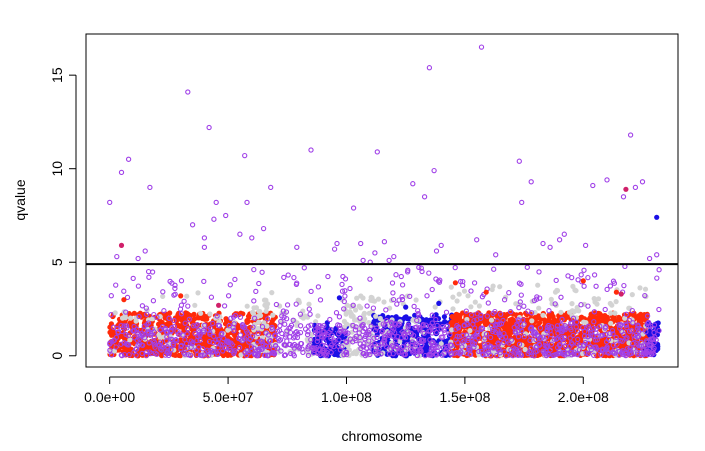  What do you see at coordinates (57, 169) in the screenshot?
I see `y-tick-label: 10` at bounding box center [57, 169].